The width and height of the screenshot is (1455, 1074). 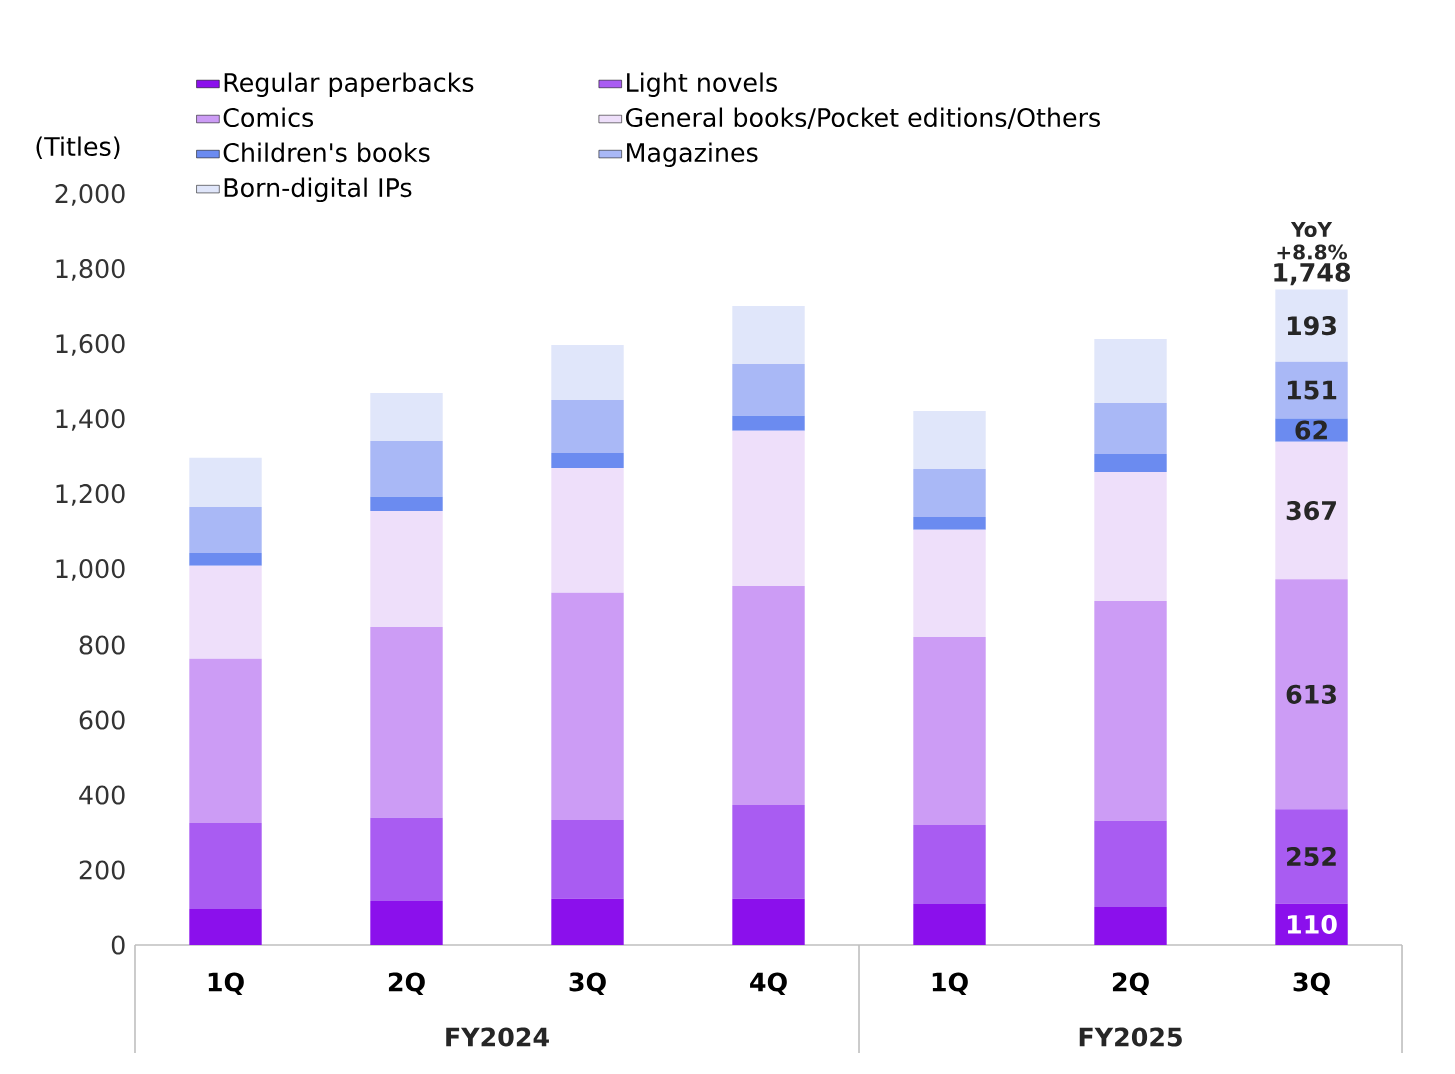 I want to click on x-tick-label: 4Q, so click(x=768, y=983).